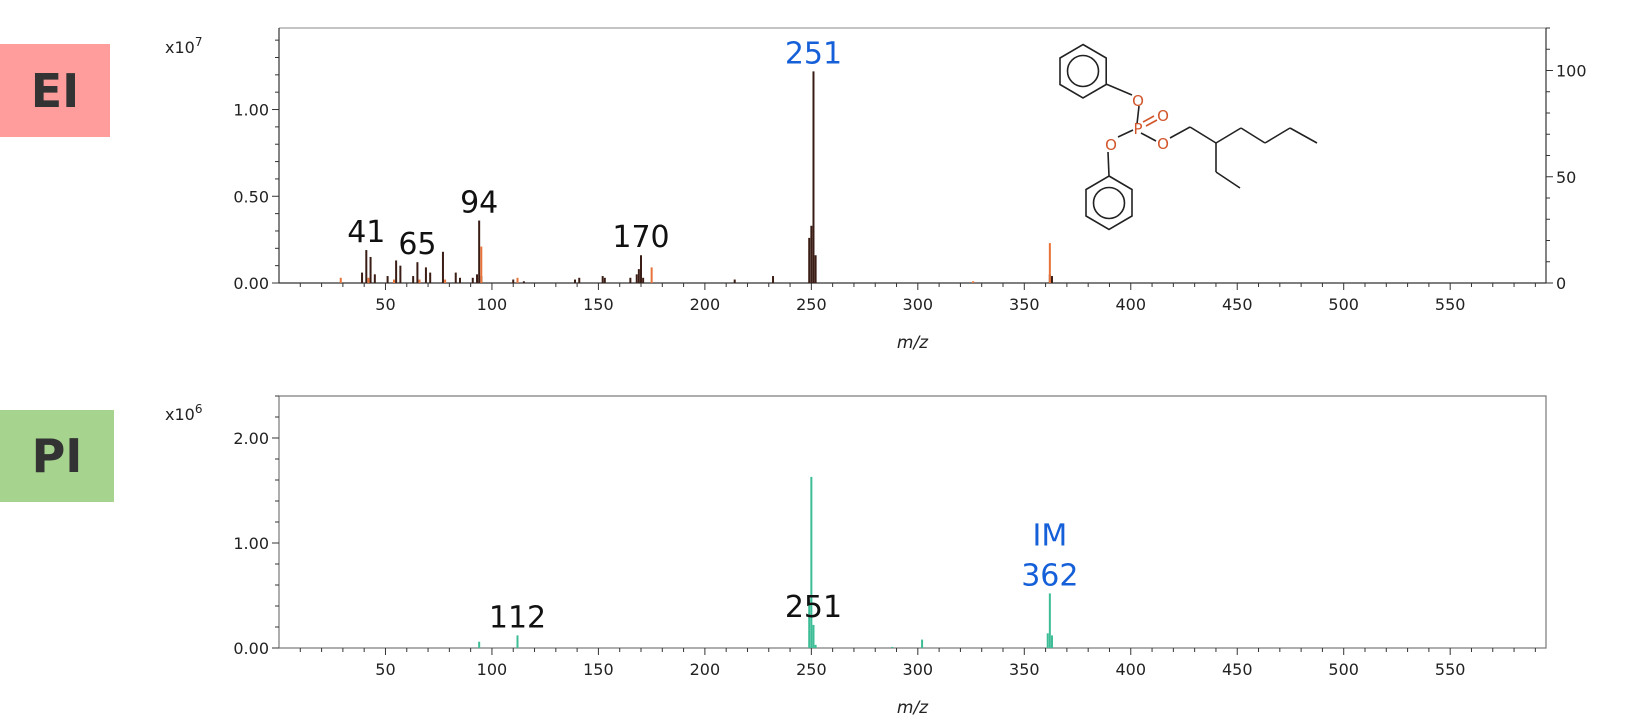 The height and width of the screenshot is (728, 1645). What do you see at coordinates (183, 413) in the screenshot?
I see `y-multiplier-label: x106` at bounding box center [183, 413].